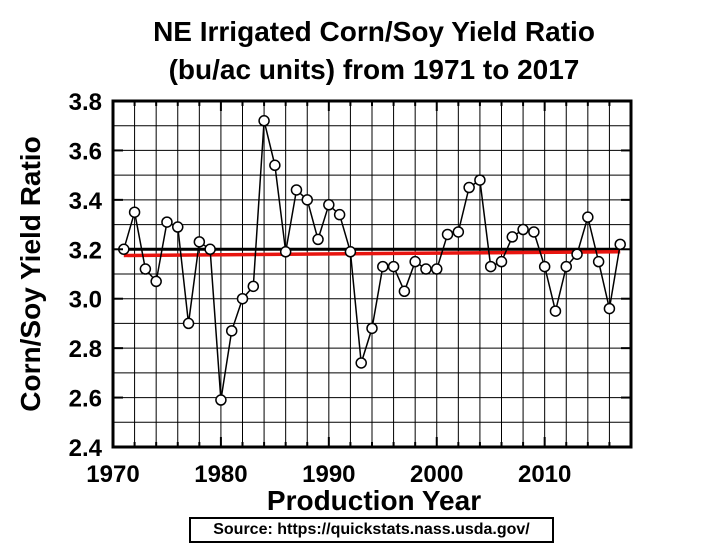  Describe the element at coordinates (544, 474) in the screenshot. I see `x-tick-label: 2010` at that location.